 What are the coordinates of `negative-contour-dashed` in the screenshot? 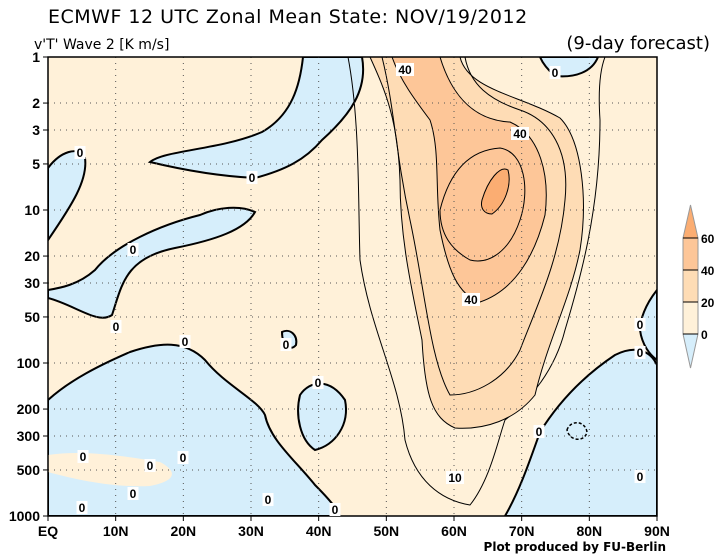 It's located at (577, 431).